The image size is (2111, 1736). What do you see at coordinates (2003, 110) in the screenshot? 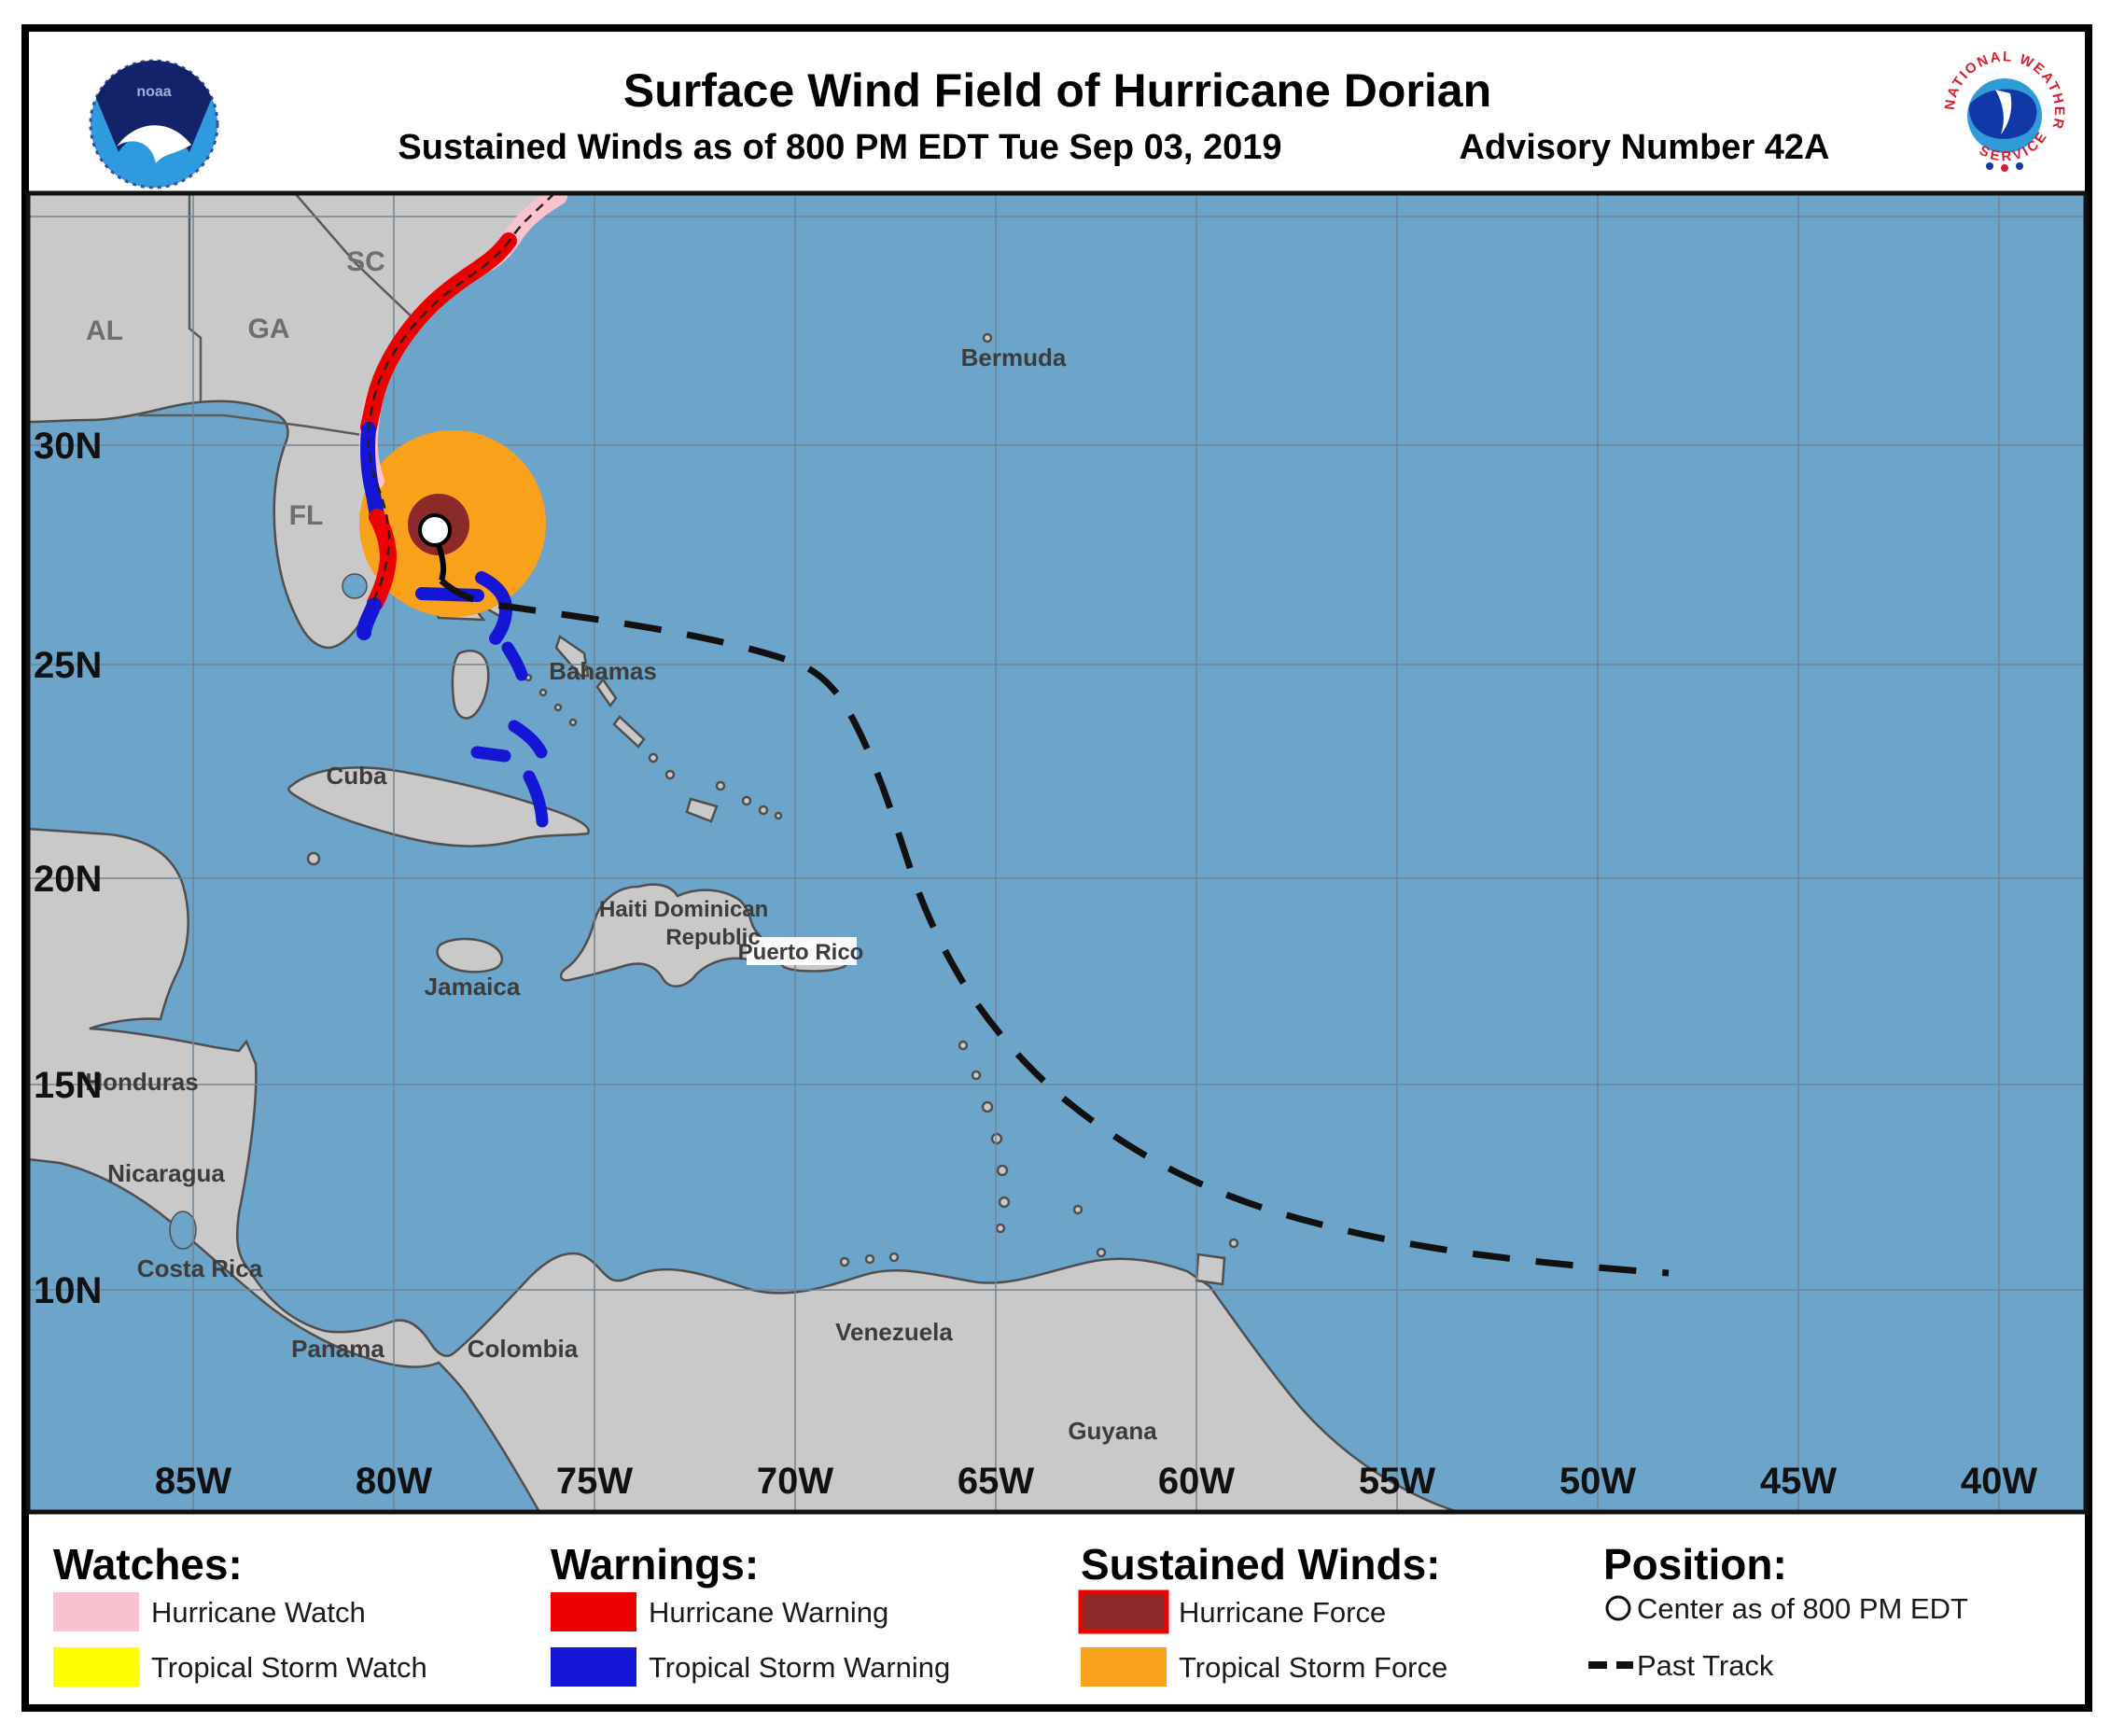
I see `nws-logo: NATIONAL WEATHER SERVICE` at bounding box center [2003, 110].